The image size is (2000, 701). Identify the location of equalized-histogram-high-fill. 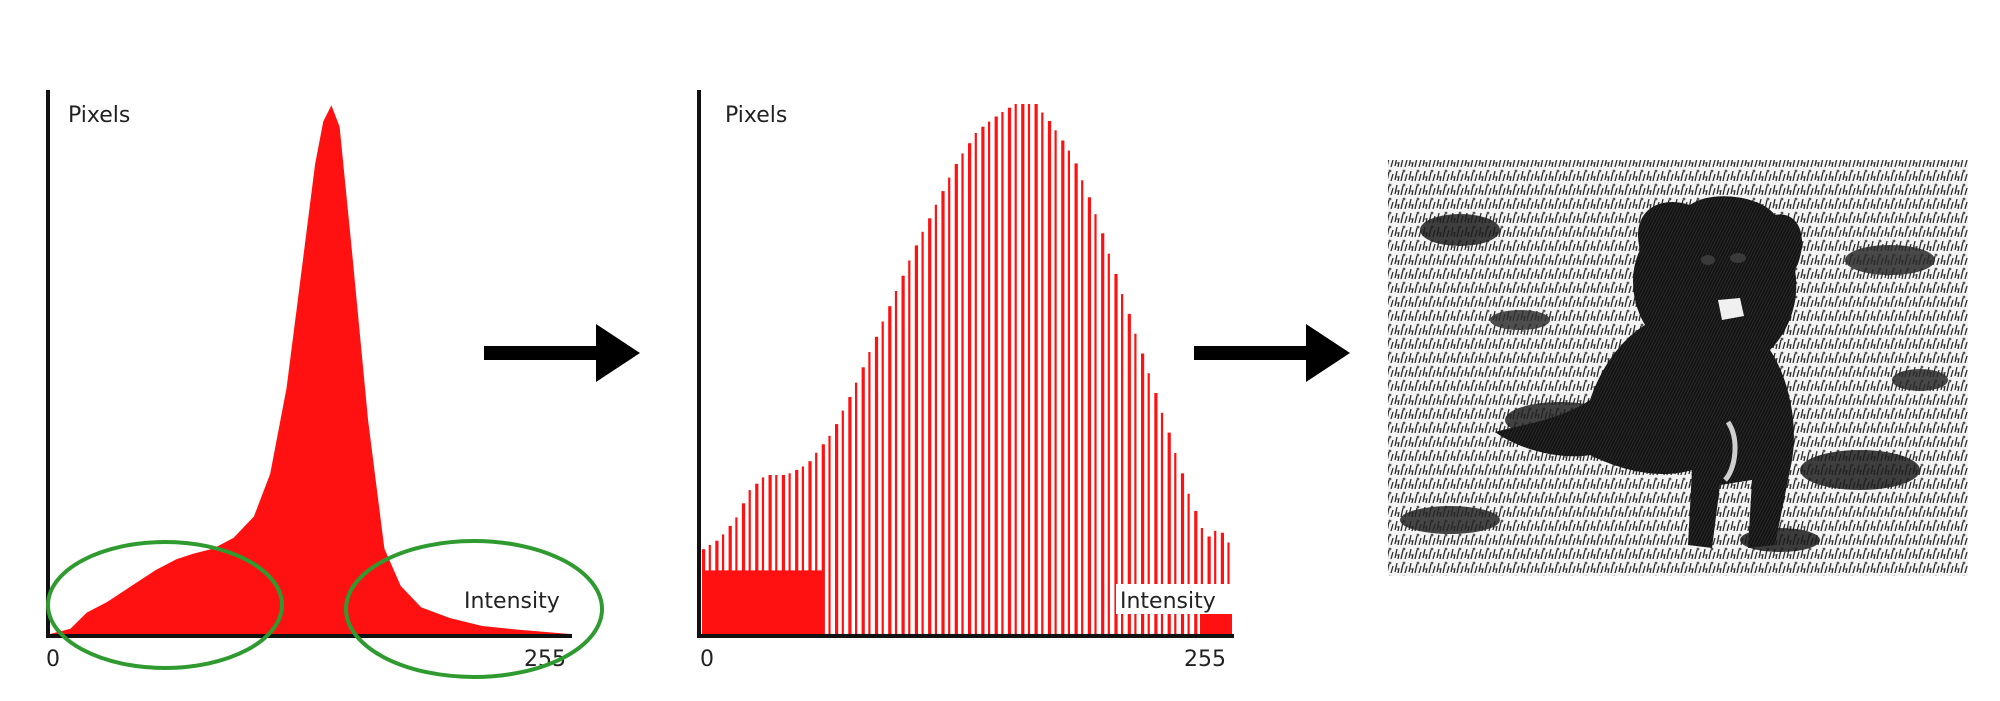
(1216, 624).